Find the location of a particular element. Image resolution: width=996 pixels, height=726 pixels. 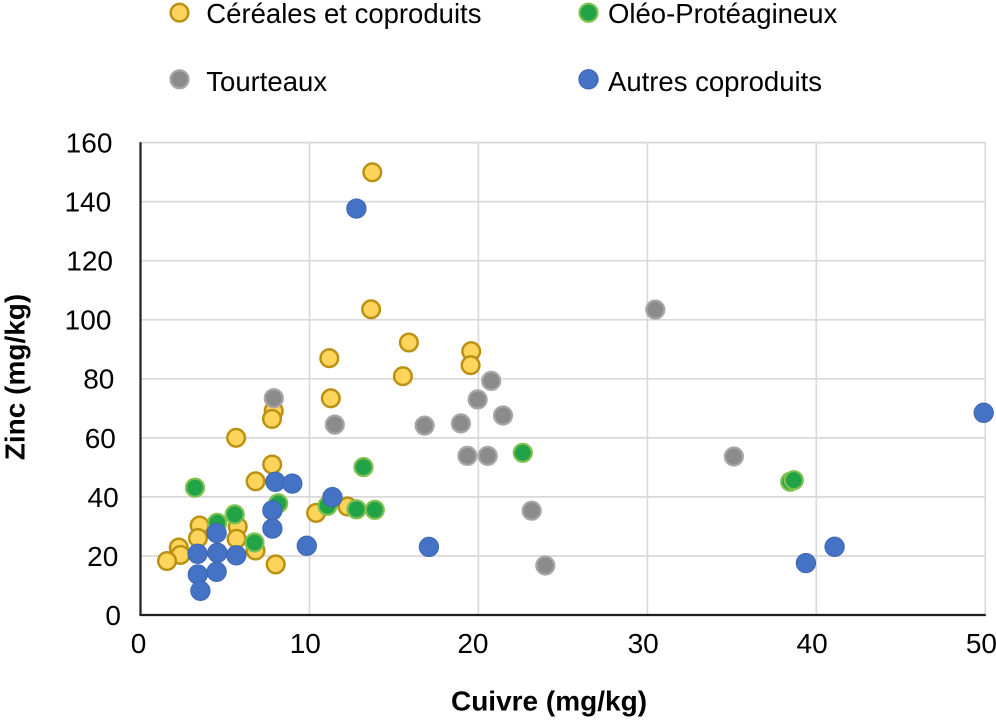

svg-text: Céréales et coproduits is located at coordinates (343, 14).